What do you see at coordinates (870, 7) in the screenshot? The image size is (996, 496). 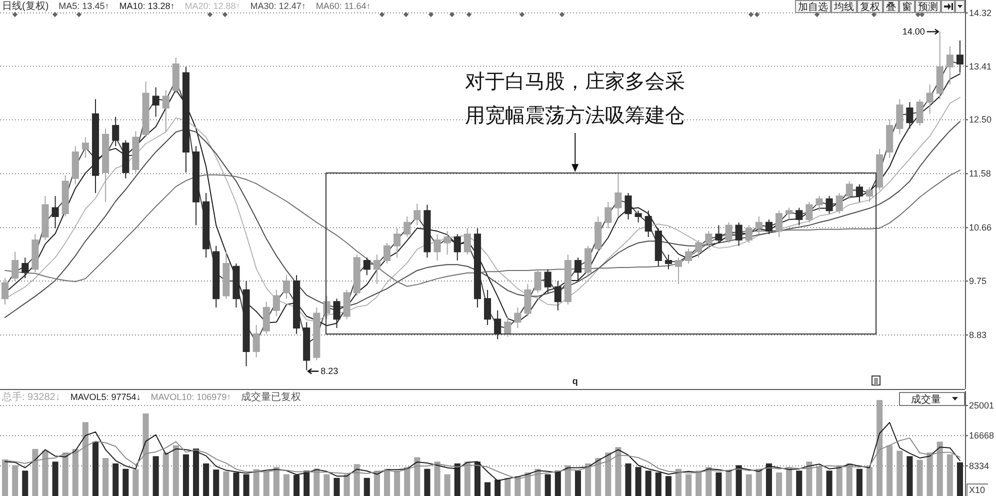 I see `annotation: 复权` at bounding box center [870, 7].